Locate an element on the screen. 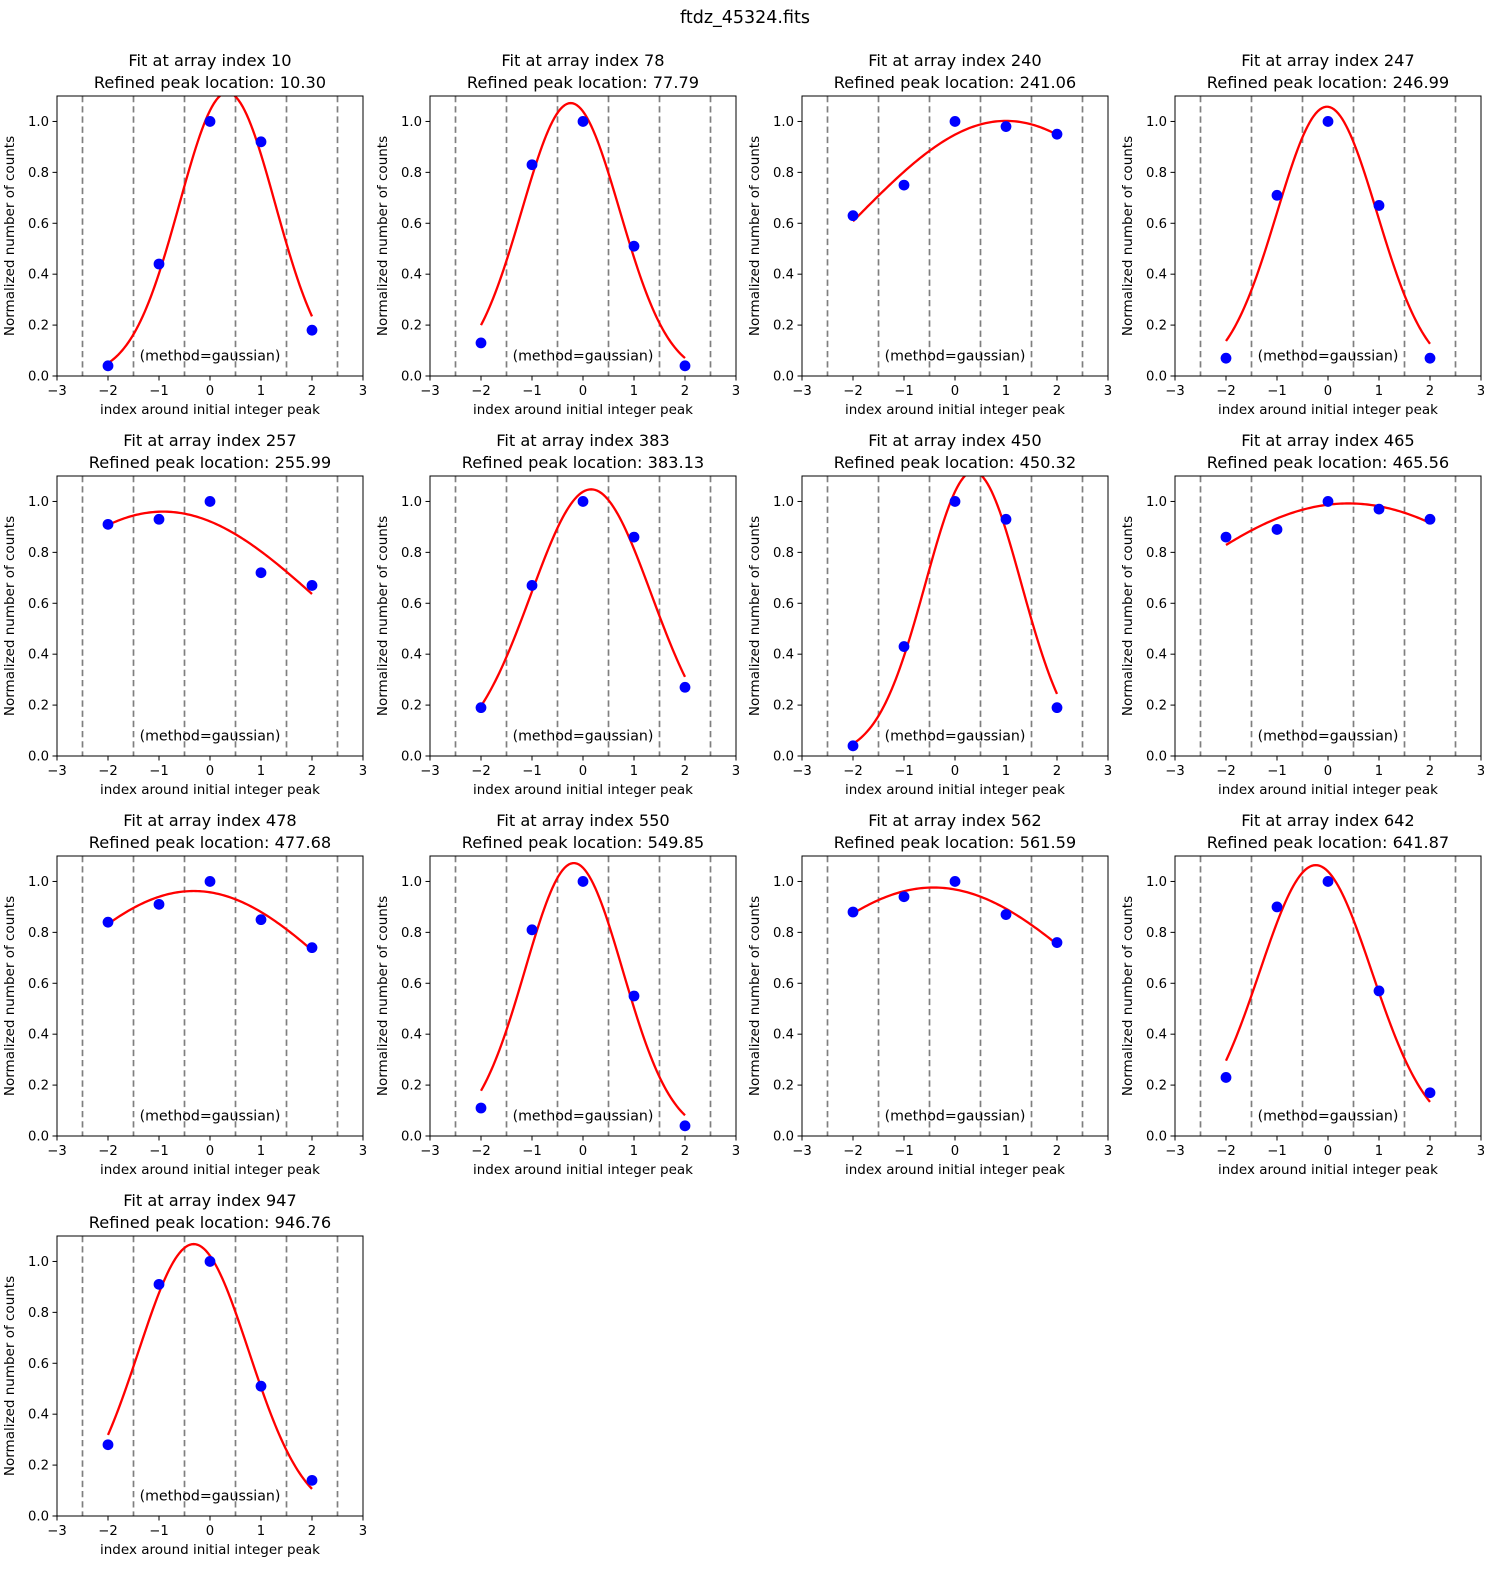  subplot-title: Fit at array index 257 is located at coordinates (209, 440).